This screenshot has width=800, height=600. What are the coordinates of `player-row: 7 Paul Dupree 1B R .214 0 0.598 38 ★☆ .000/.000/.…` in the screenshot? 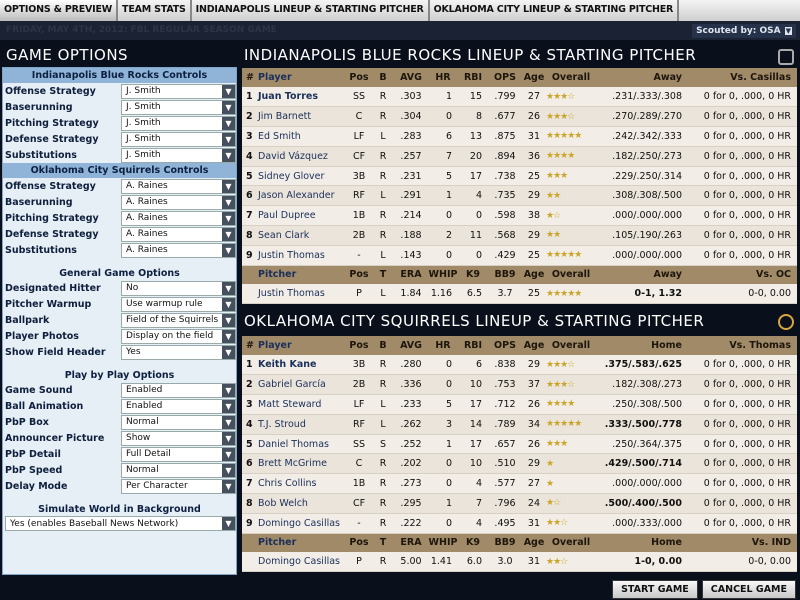 It's located at (519, 216).